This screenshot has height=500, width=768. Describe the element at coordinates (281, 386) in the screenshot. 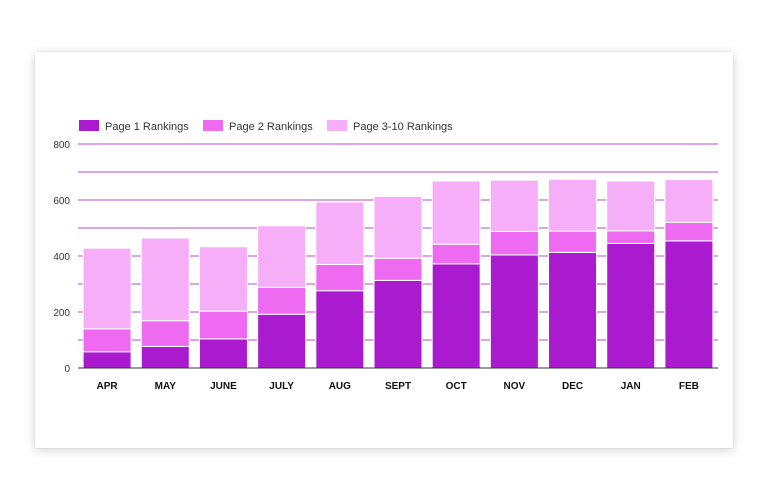

I see `x-tick-label: JULY` at that location.